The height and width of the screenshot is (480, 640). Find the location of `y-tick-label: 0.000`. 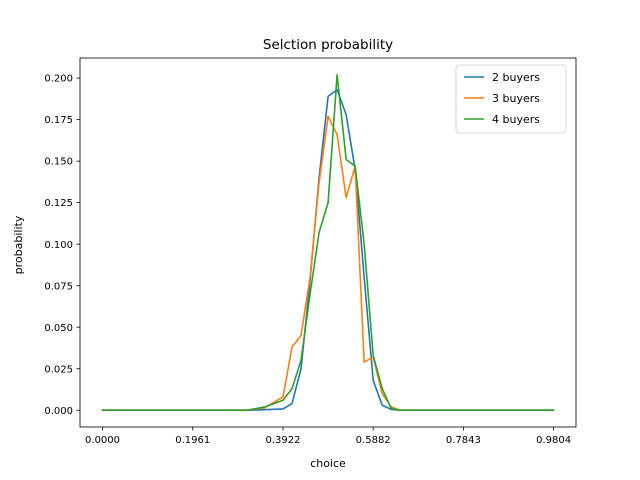

y-tick-label: 0.000 is located at coordinates (58, 411).